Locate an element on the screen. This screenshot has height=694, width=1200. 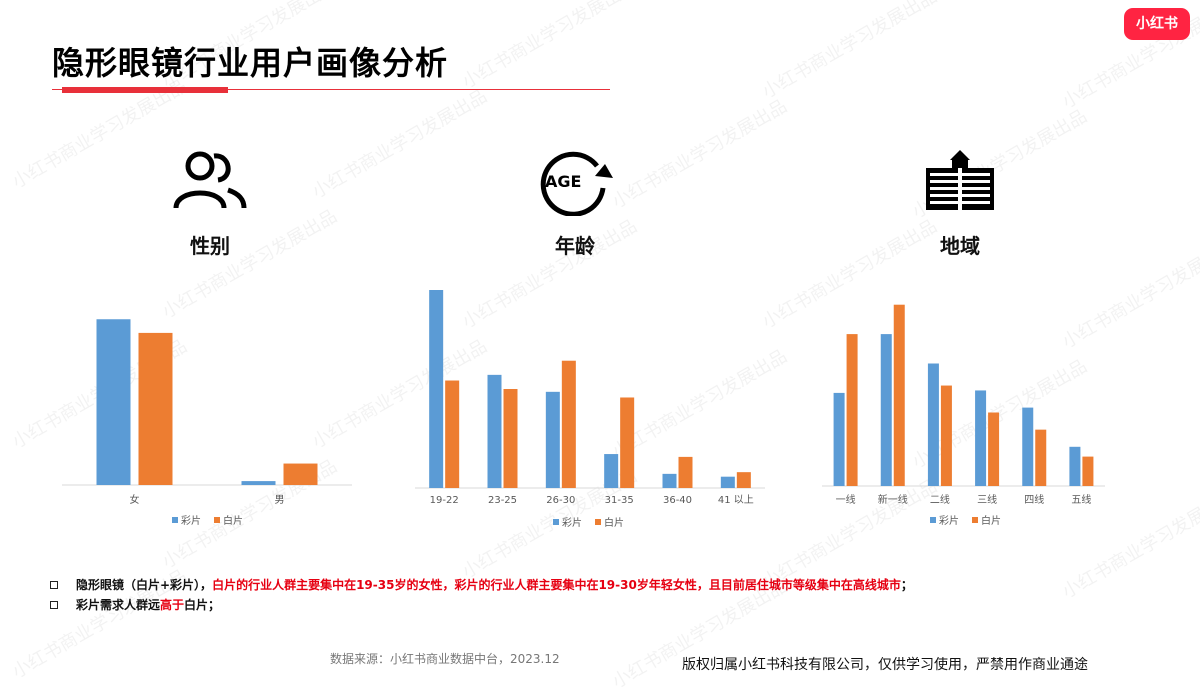
bar-彩片-二线 is located at coordinates (933, 424).